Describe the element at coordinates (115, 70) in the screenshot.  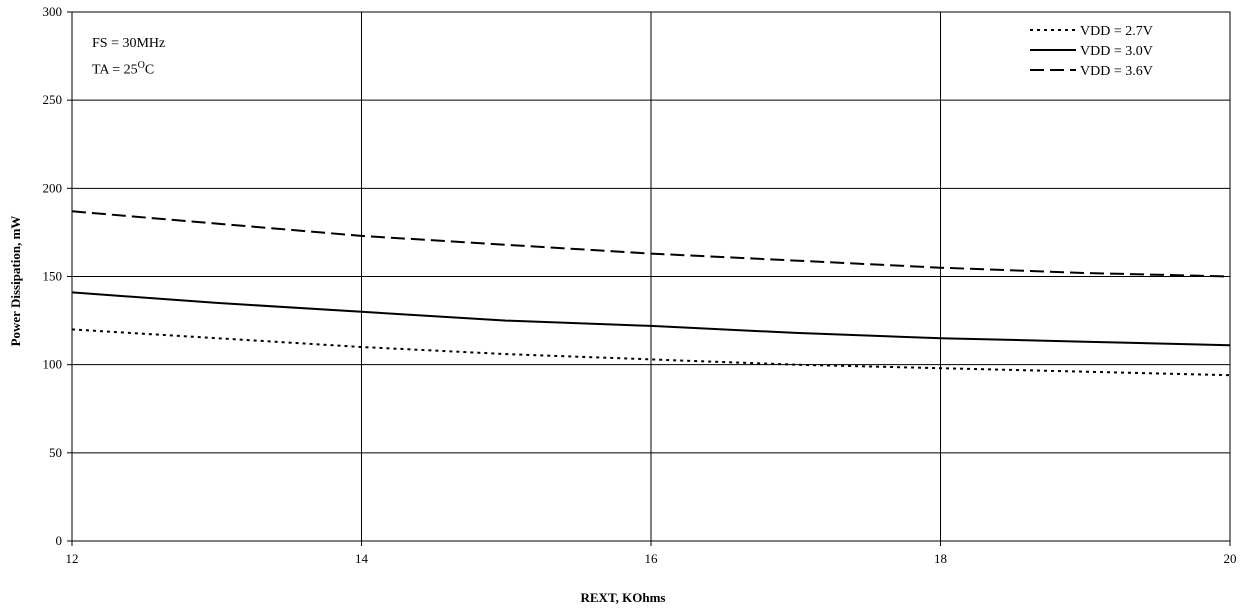
I see `ta-text: TA = 25` at that location.